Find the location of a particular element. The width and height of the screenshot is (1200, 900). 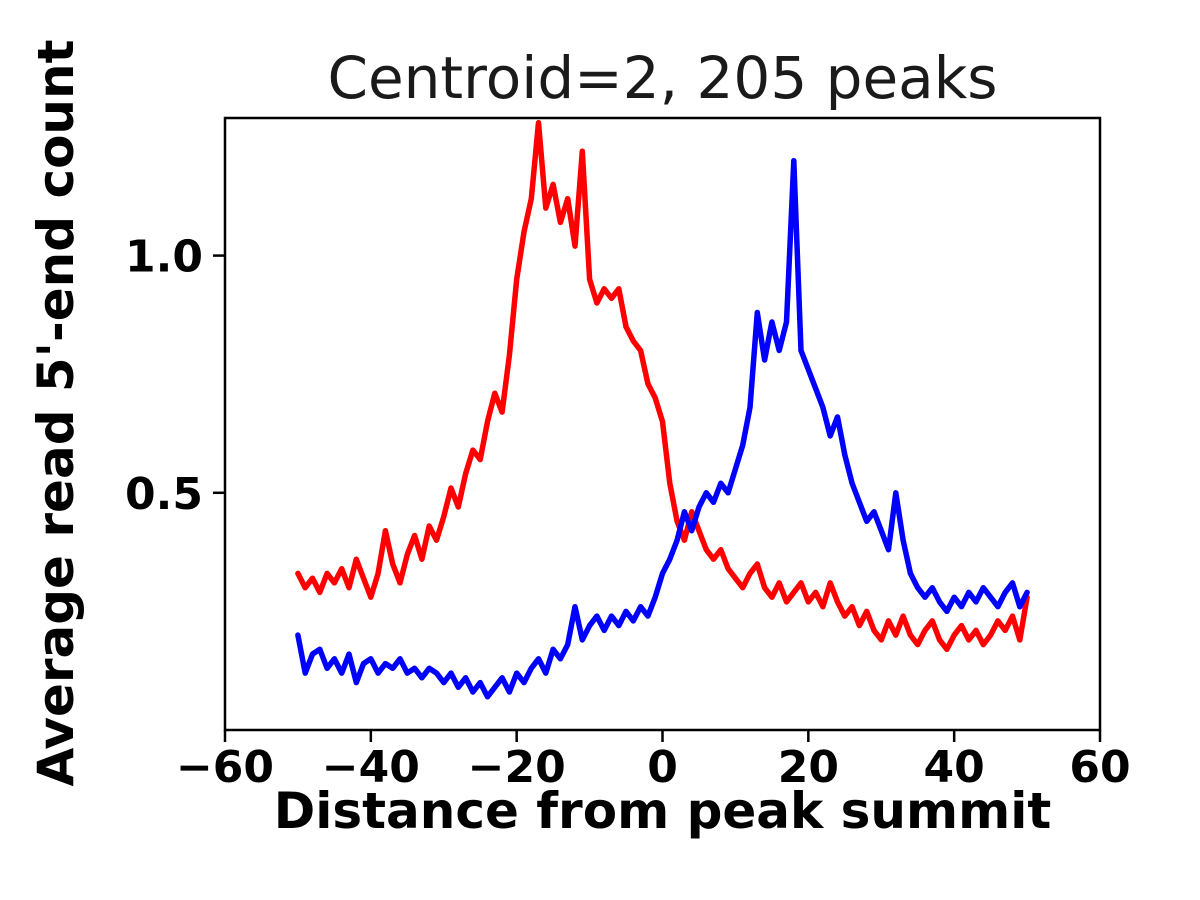

x-tick-label: −40 is located at coordinates (371, 767).